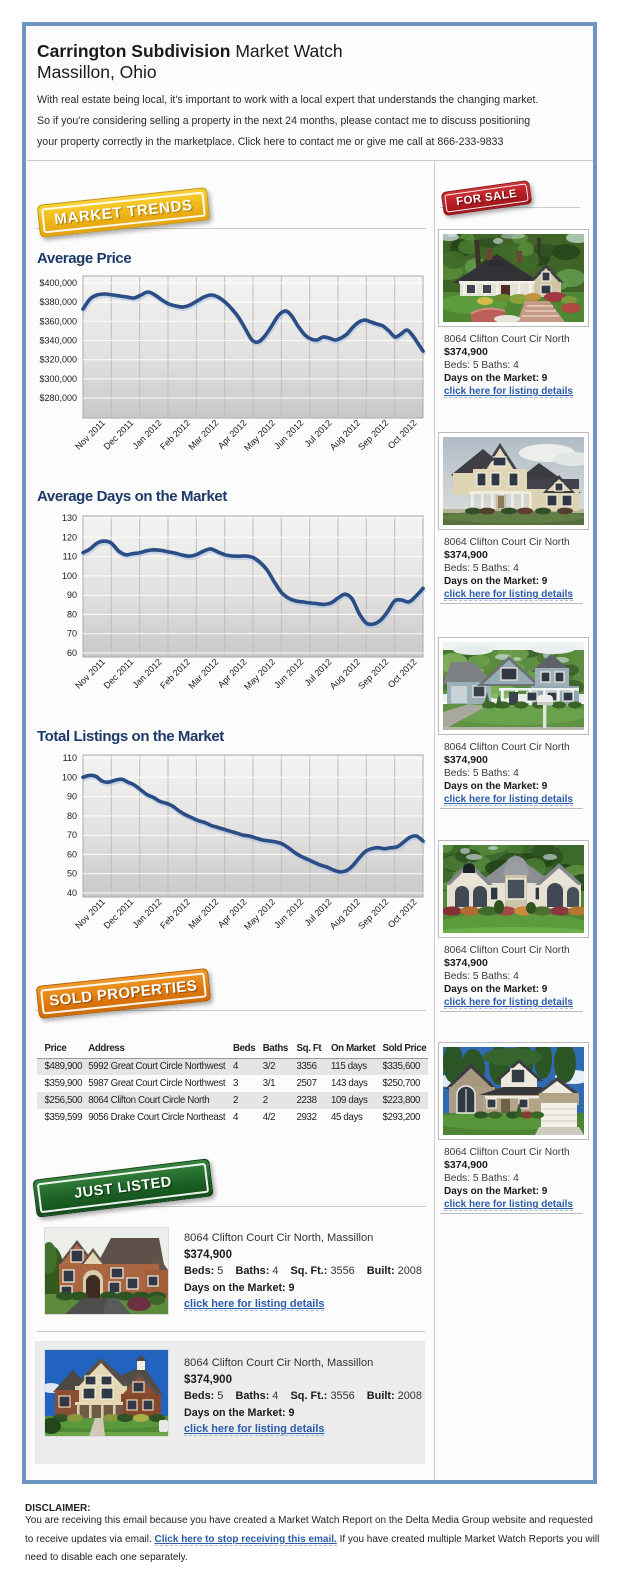 The height and width of the screenshot is (1583, 620). What do you see at coordinates (58, 341) in the screenshot?
I see `svg-text: $340,000` at bounding box center [58, 341].